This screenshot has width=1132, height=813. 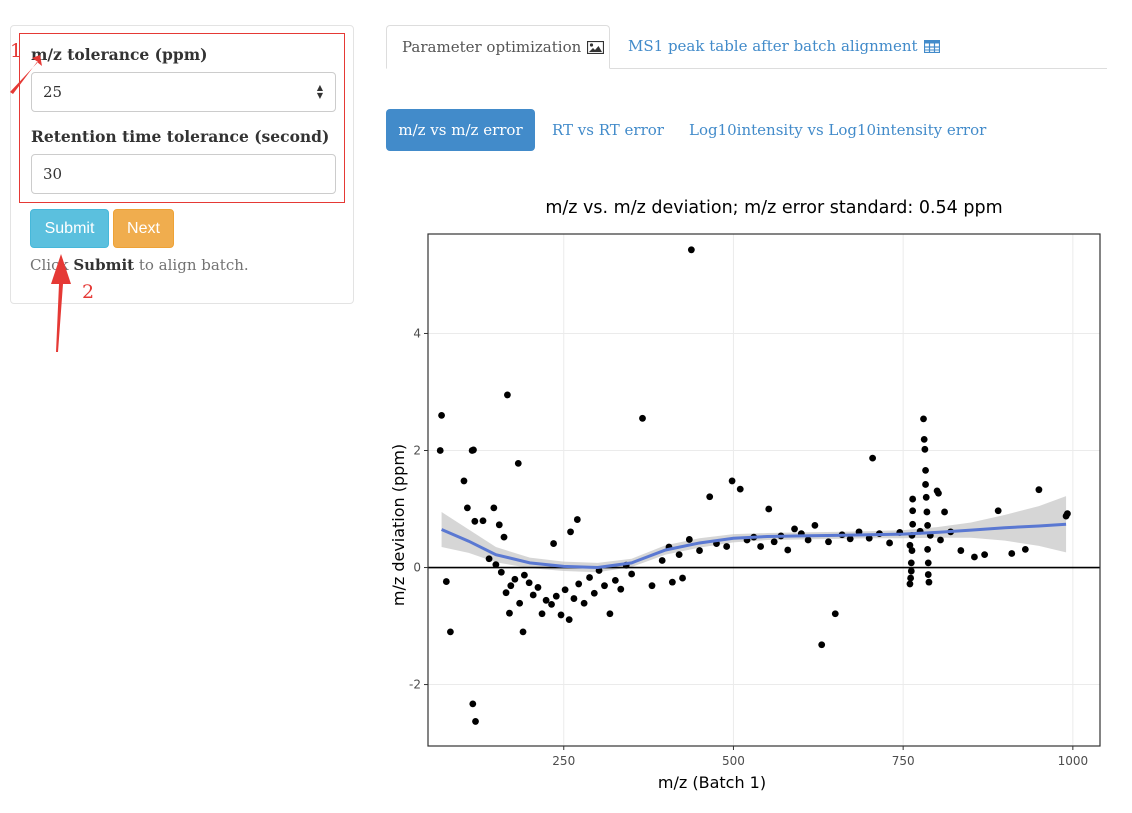 What do you see at coordinates (320, 87) in the screenshot?
I see `spinner-up-icon: ▲` at bounding box center [320, 87].